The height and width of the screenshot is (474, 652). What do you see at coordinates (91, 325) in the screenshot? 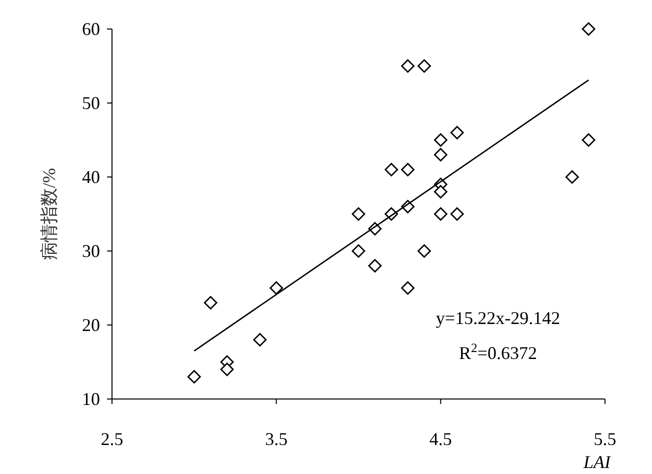
I see `y-tick-label: 20` at bounding box center [91, 325].